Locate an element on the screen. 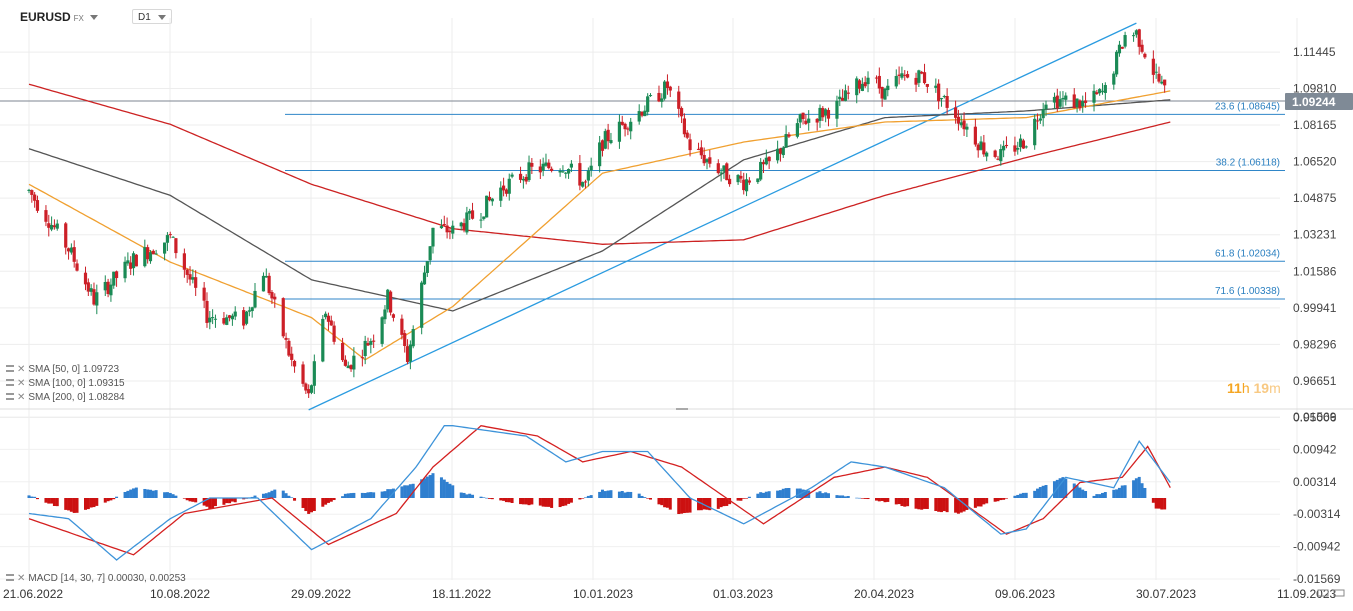 The height and width of the screenshot is (611, 1353). symbol-selector: EURUSD FX is located at coordinates (59, 17).